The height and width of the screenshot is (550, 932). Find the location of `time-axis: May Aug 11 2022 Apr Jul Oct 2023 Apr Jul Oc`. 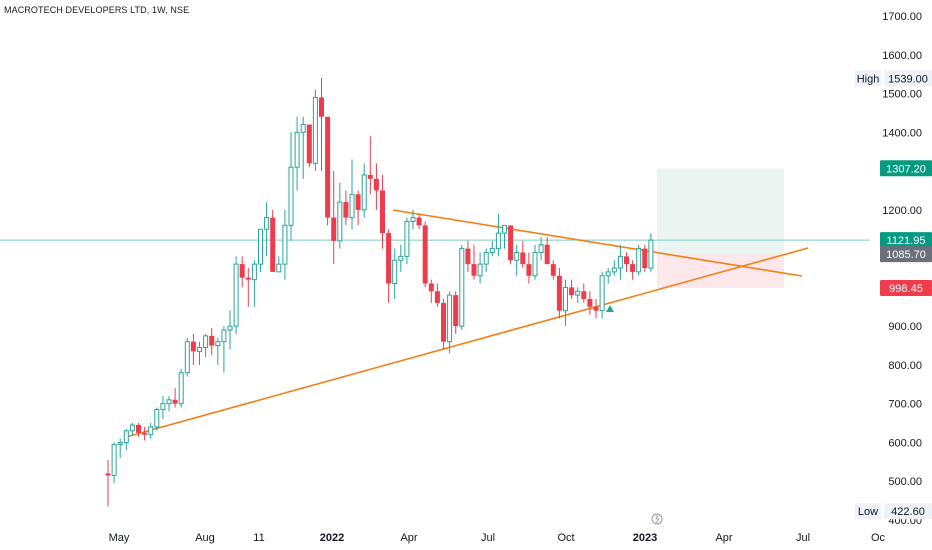

time-axis: May Aug 11 2022 Apr Jul Oct 2023 Apr Jul Oc is located at coordinates (497, 538).